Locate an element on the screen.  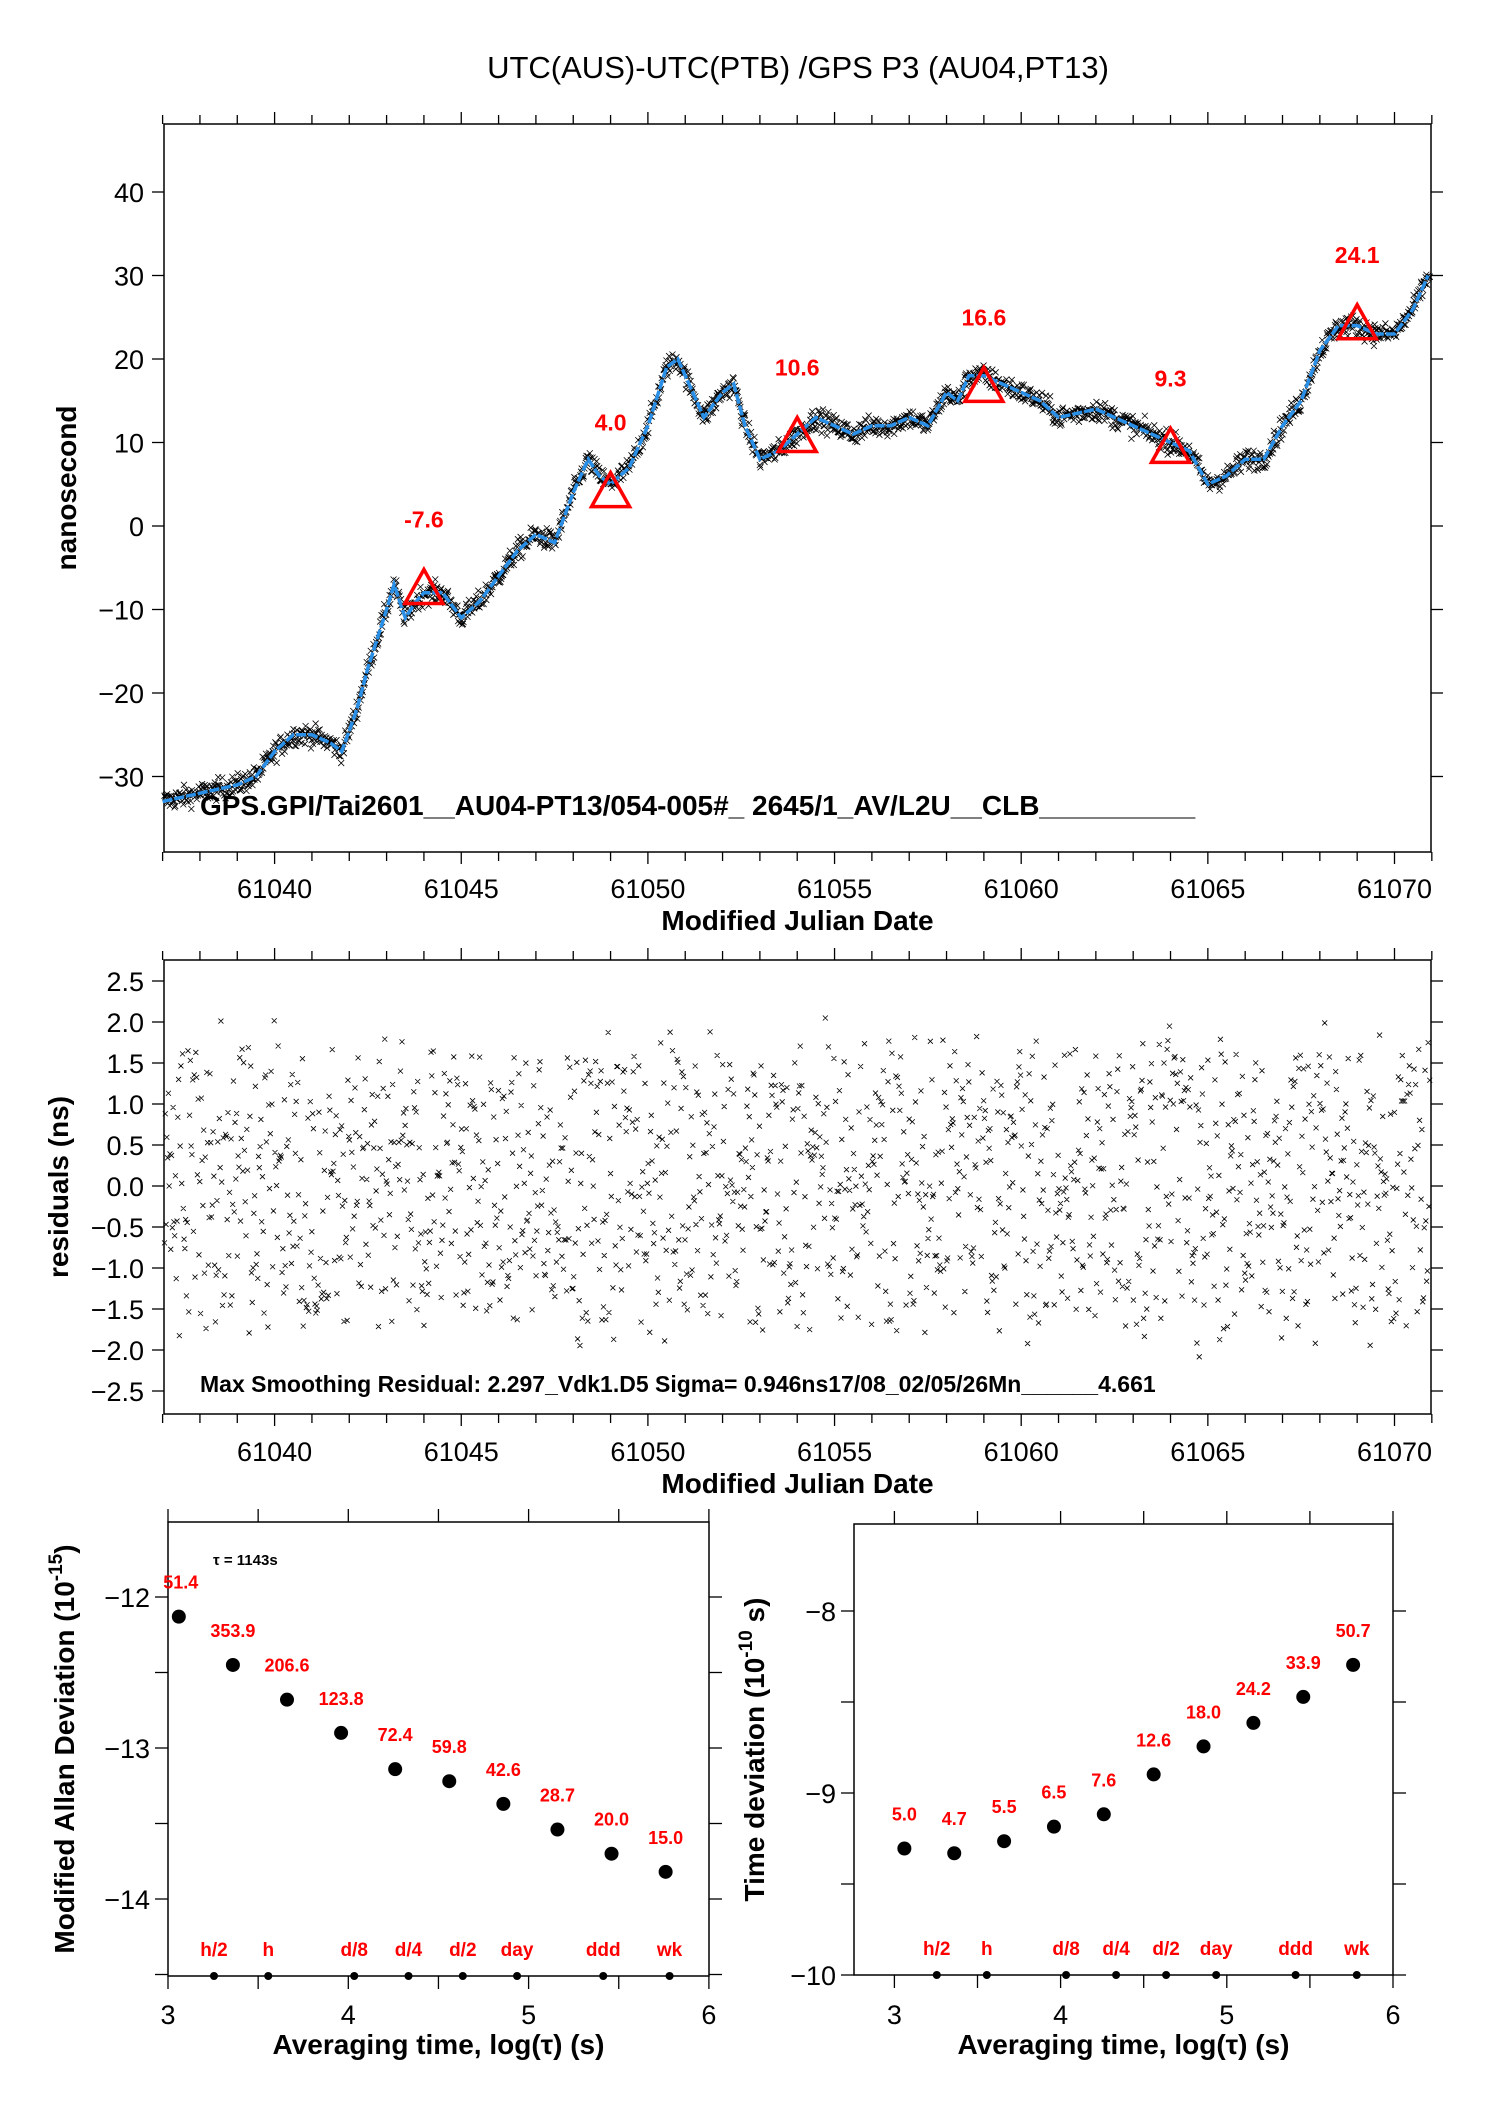
y-tick-label: −1.0 is located at coordinates (117, 1269).